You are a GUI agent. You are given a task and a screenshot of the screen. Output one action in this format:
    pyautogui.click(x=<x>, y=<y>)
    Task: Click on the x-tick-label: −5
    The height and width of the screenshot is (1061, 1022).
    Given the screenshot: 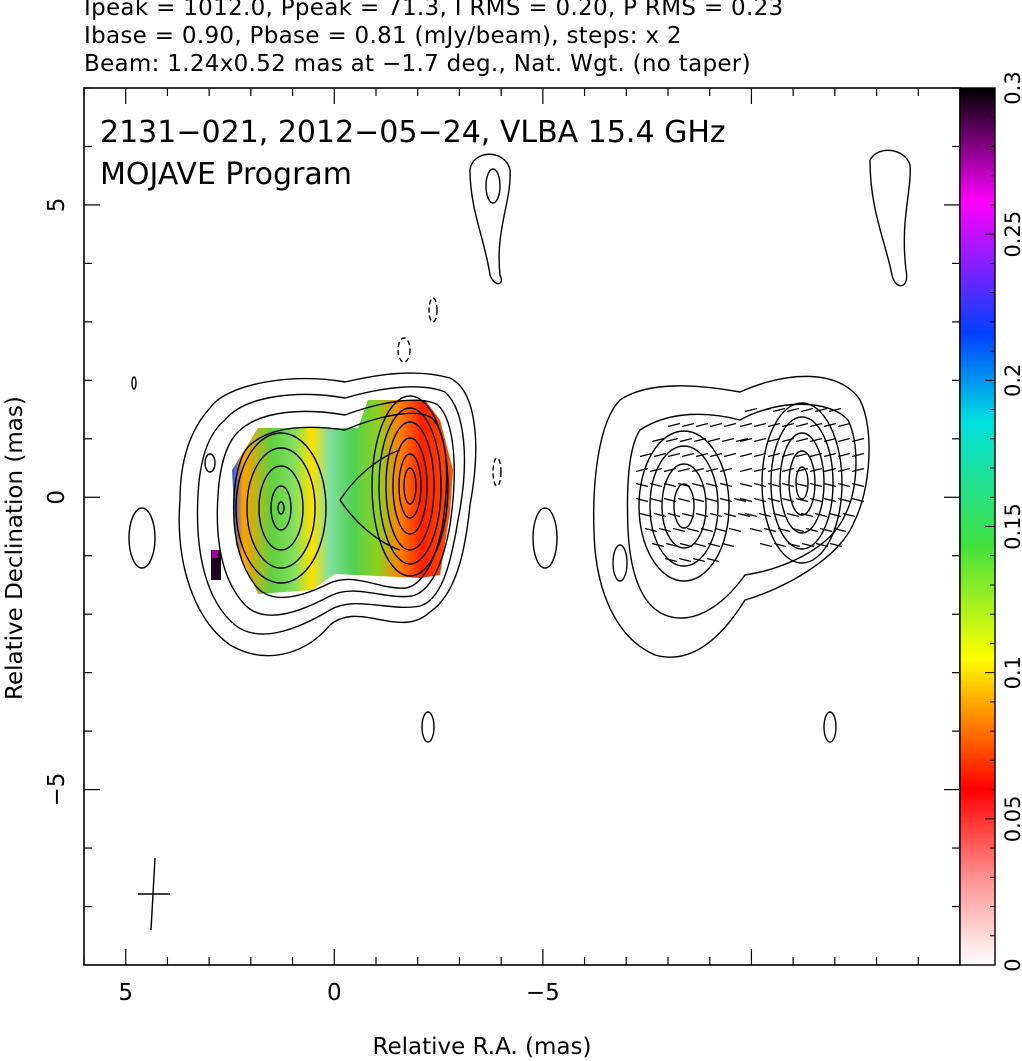 What is the action you would take?
    pyautogui.click(x=543, y=993)
    